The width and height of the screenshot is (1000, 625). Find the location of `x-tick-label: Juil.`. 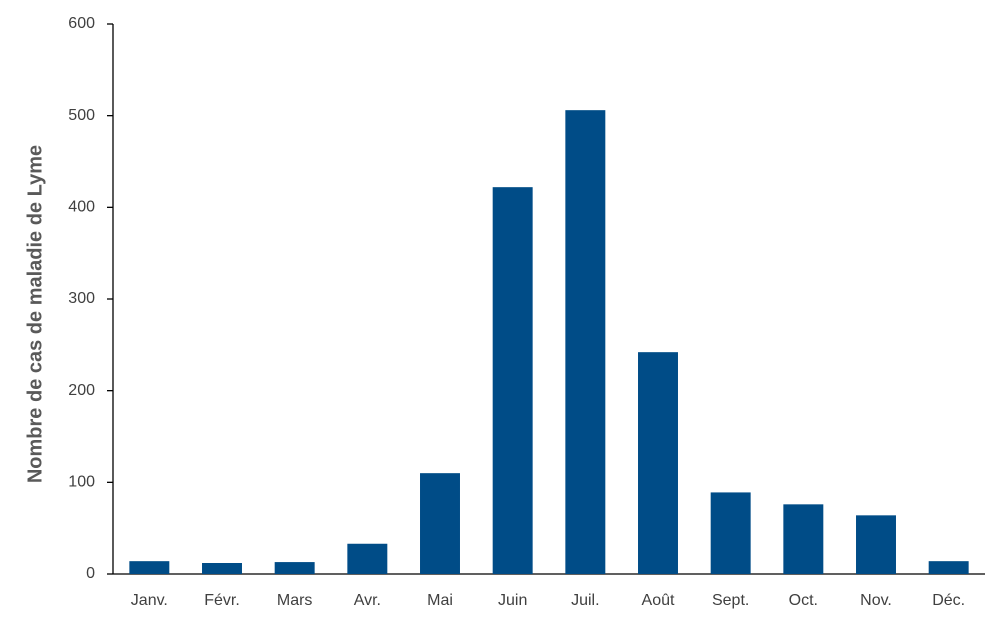

x-tick-label: Juil. is located at coordinates (585, 600).